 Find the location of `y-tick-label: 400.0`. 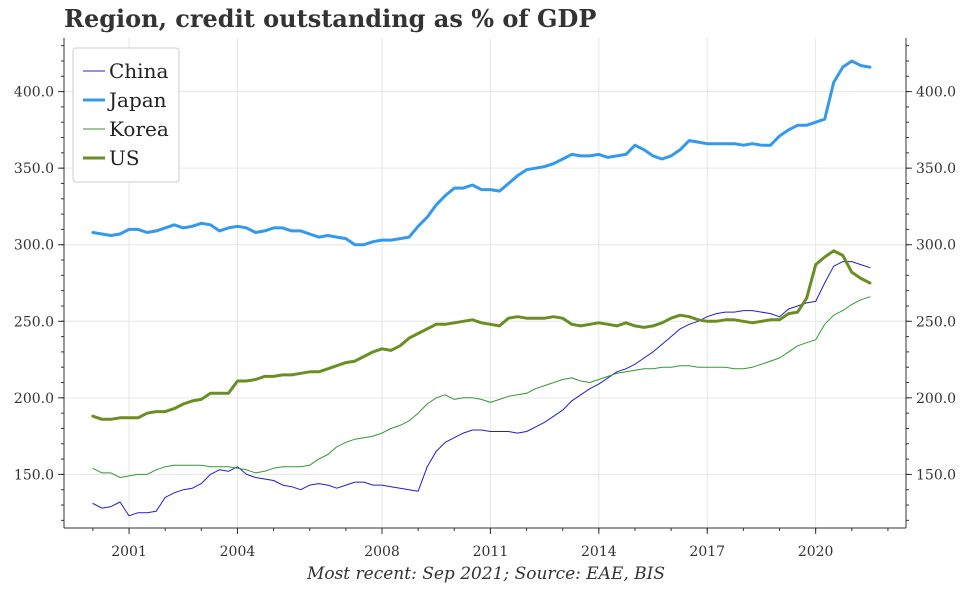

y-tick-label: 400.0 is located at coordinates (34, 93).